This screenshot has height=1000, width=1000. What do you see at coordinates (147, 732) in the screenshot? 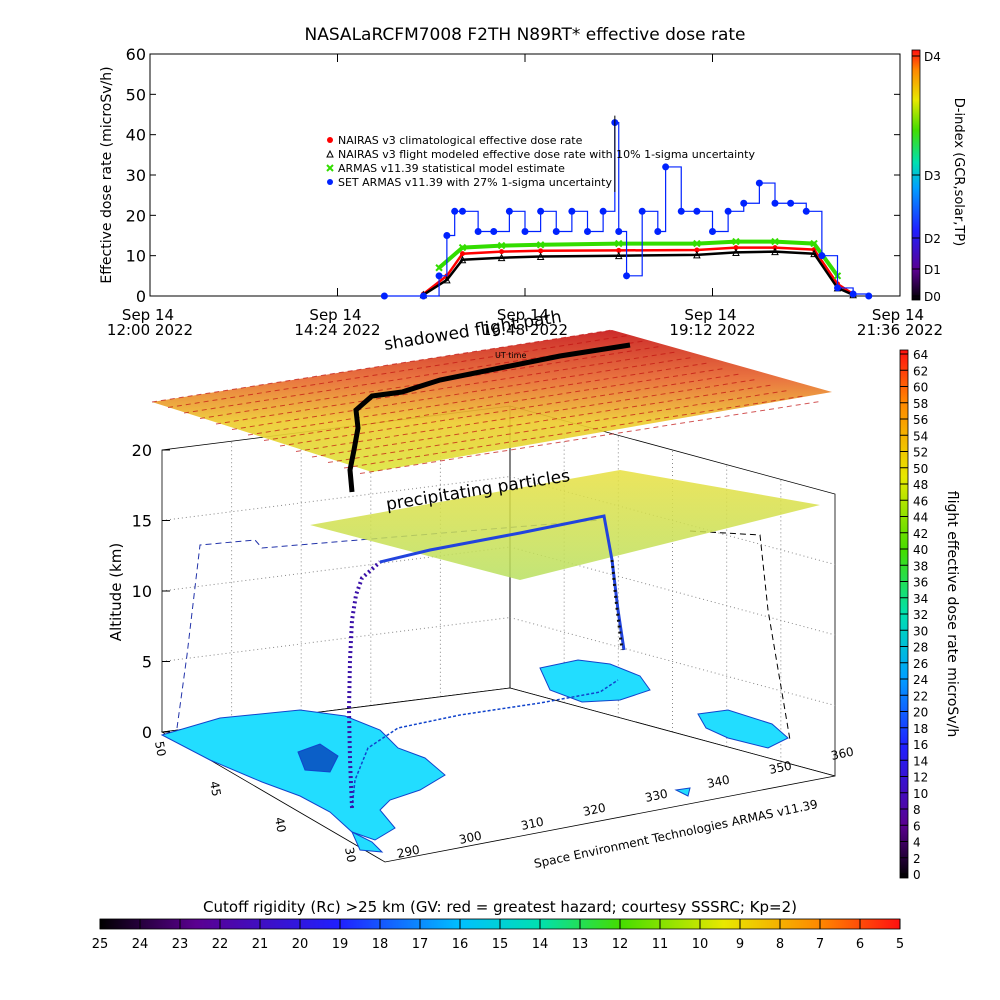
I see `altitude-tick-label: 0` at bounding box center [147, 732].